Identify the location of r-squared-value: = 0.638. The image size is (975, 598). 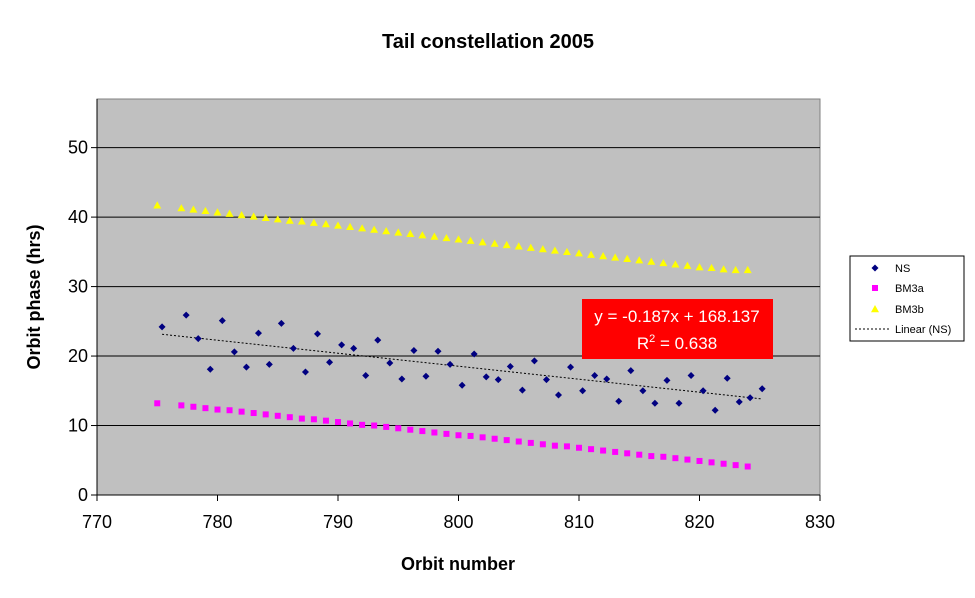
(686, 343).